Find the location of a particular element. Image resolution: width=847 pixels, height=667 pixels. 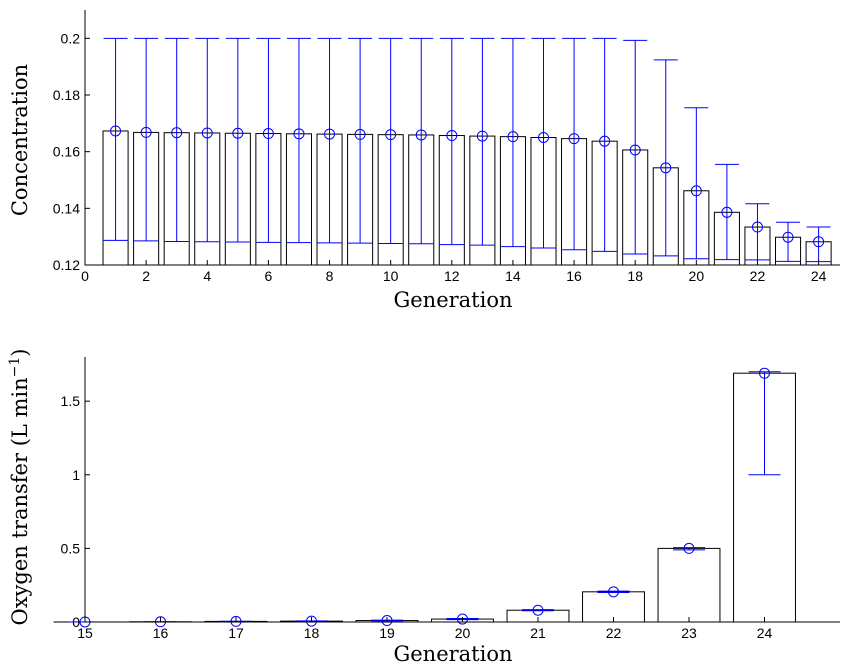

x-tick-label: 6 is located at coordinates (269, 276).